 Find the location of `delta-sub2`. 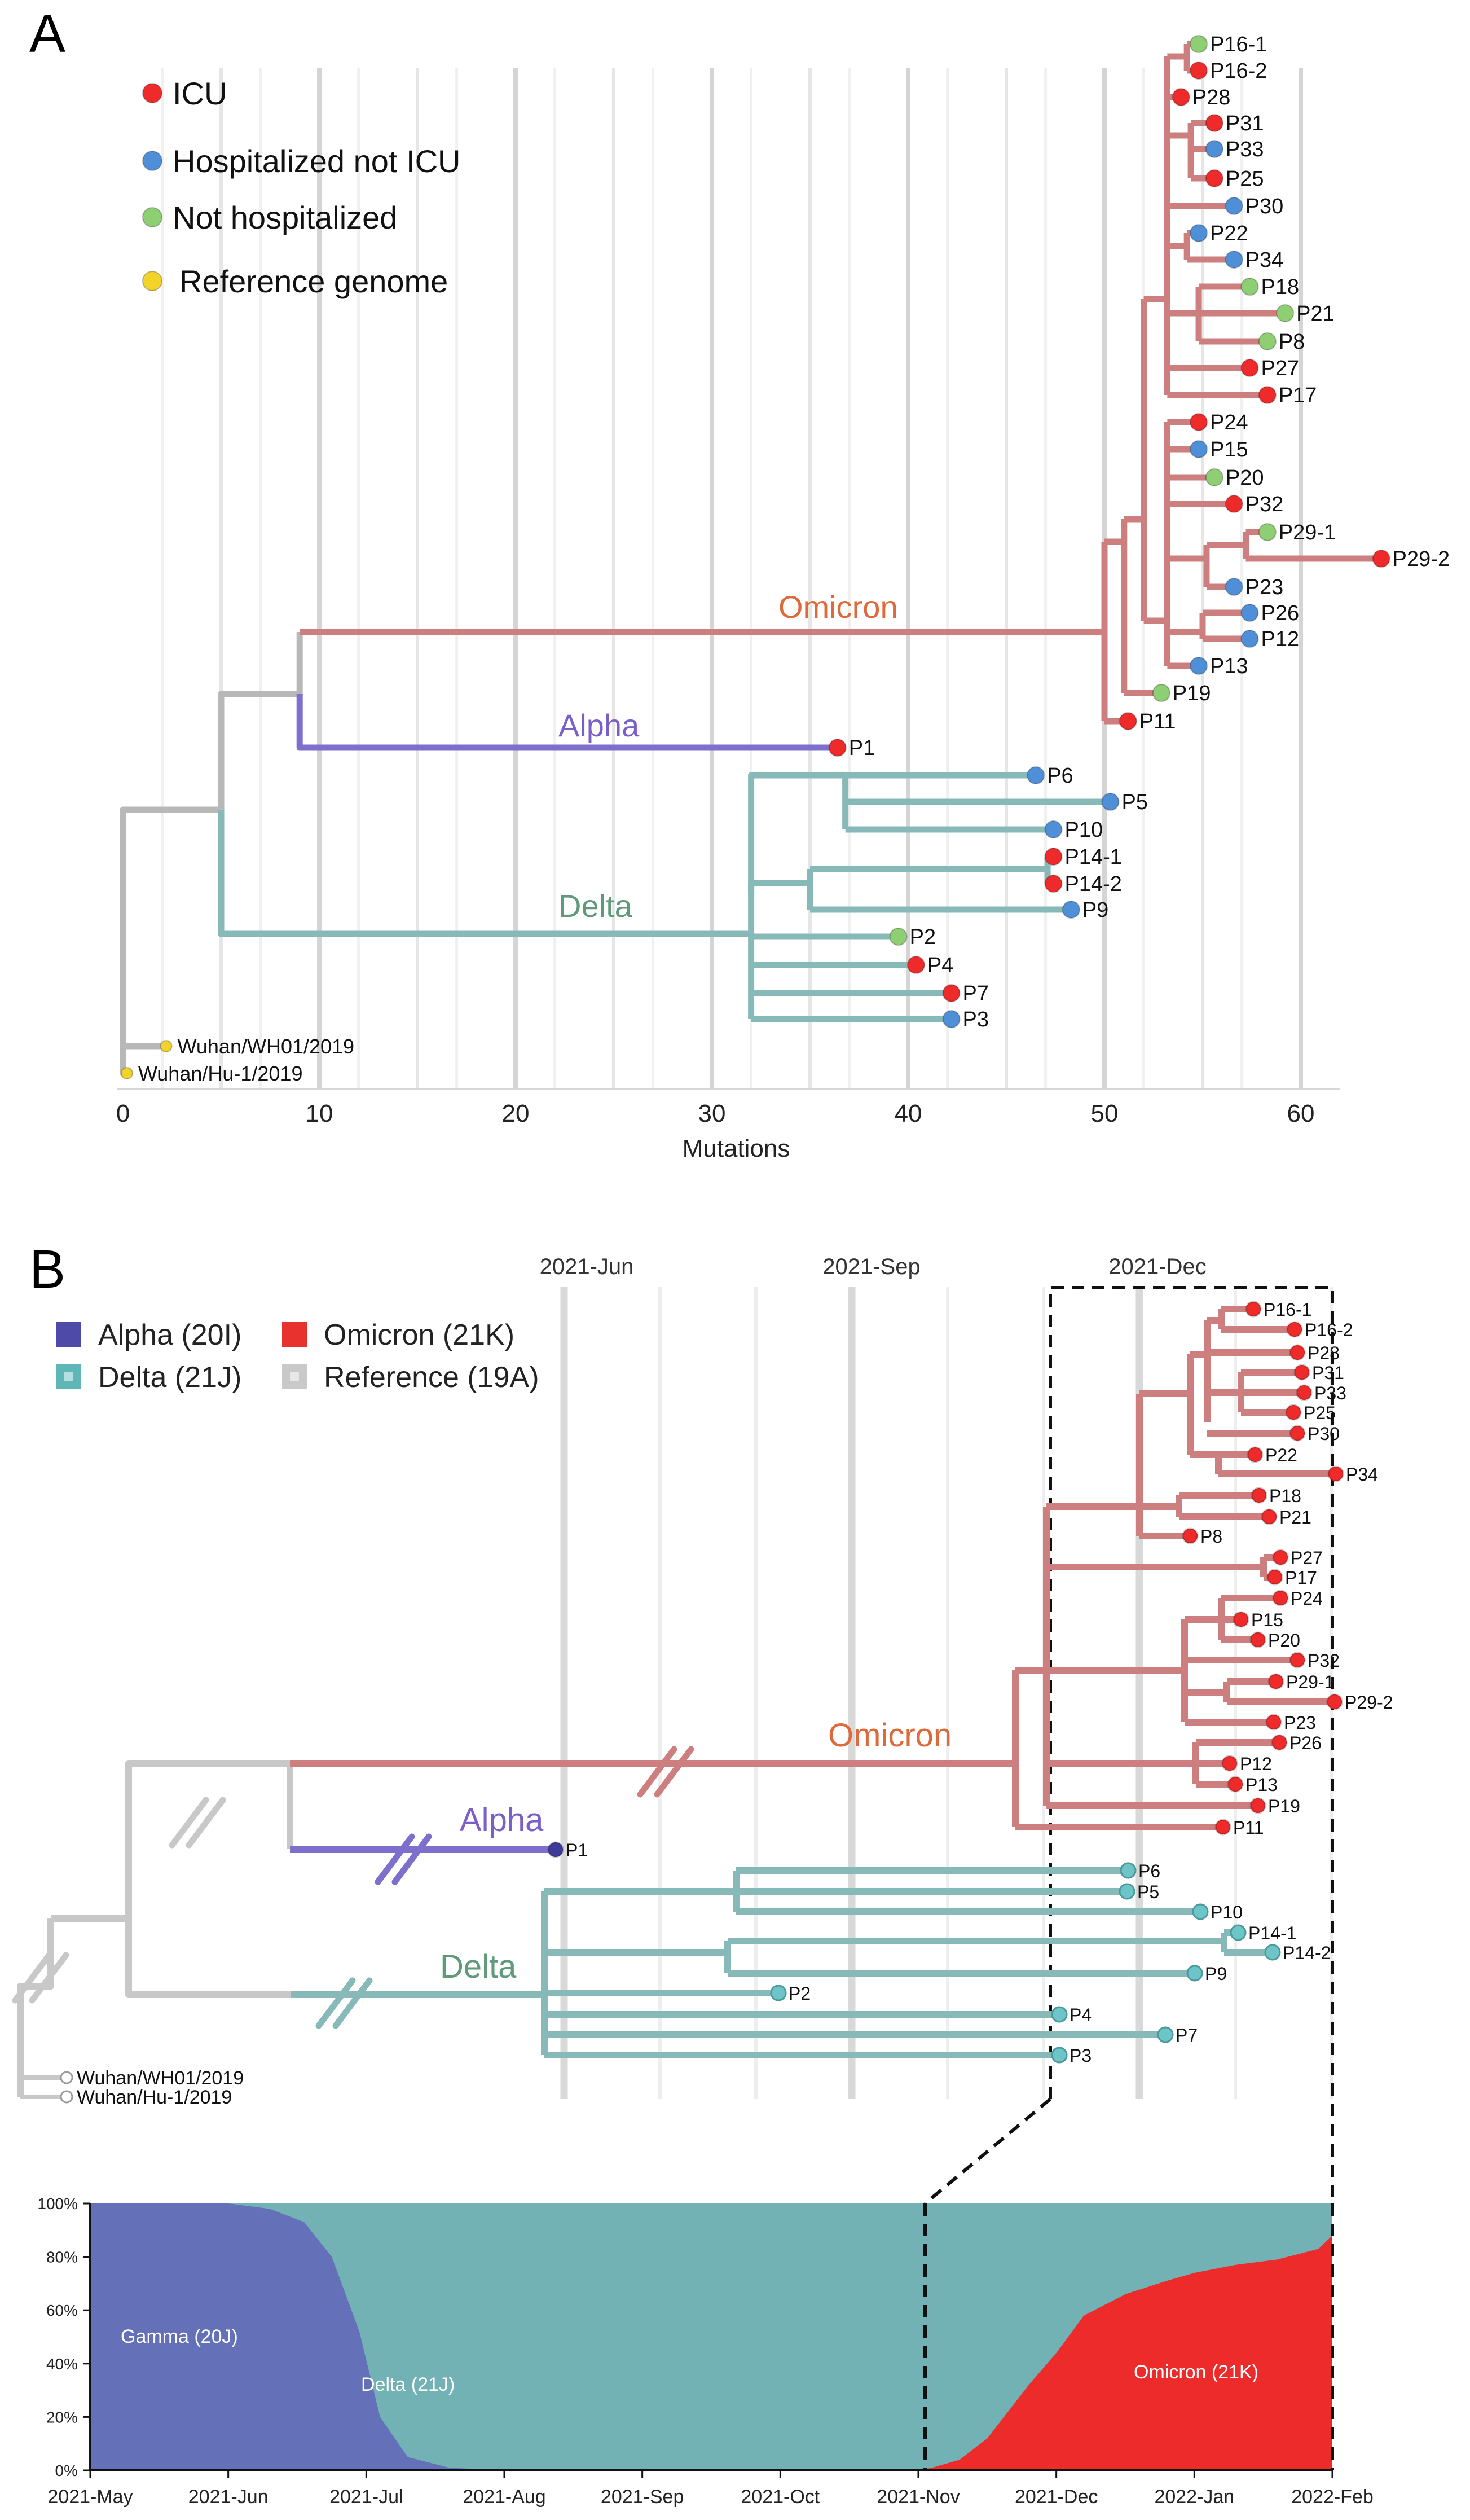

delta-sub2 is located at coordinates (779, 887).